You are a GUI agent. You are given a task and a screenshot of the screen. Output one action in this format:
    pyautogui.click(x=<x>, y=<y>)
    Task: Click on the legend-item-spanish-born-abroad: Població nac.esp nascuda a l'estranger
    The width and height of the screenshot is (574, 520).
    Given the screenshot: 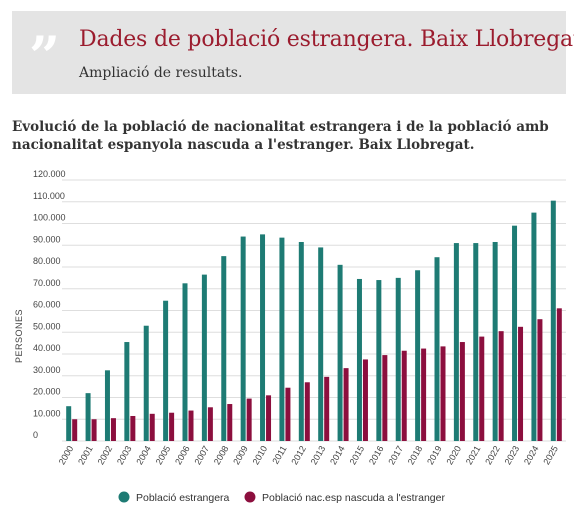 What is the action you would take?
    pyautogui.click(x=345, y=498)
    